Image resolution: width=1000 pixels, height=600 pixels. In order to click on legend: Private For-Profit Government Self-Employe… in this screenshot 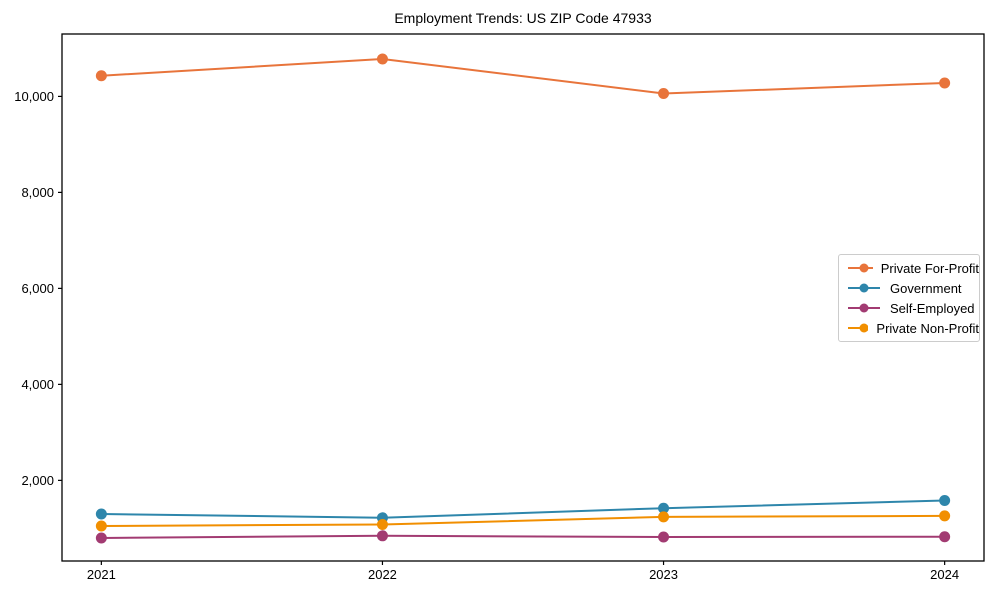, I will do `click(909, 298)`.